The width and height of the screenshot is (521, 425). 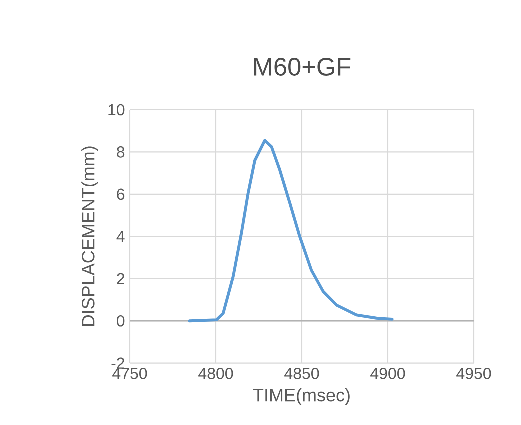 What do you see at coordinates (120, 236) in the screenshot?
I see `y-tick-label: 4` at bounding box center [120, 236].